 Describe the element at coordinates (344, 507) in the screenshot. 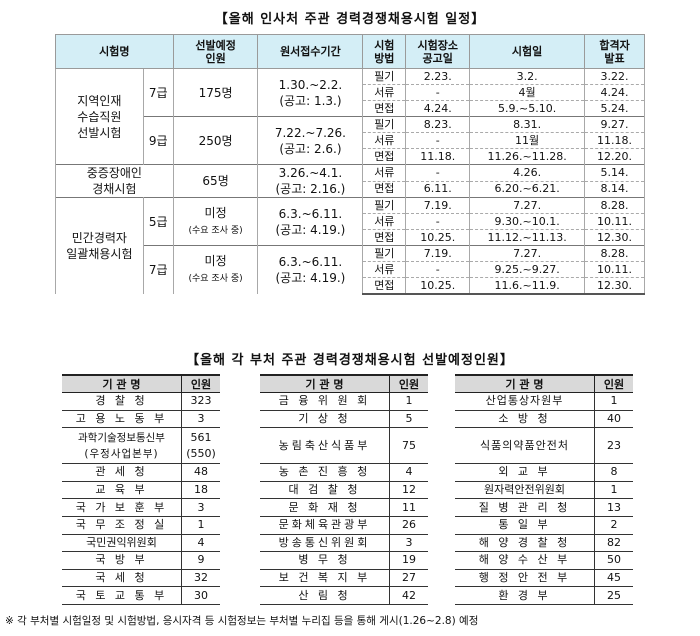

I see `table-row: 문 화 재 청 11` at that location.